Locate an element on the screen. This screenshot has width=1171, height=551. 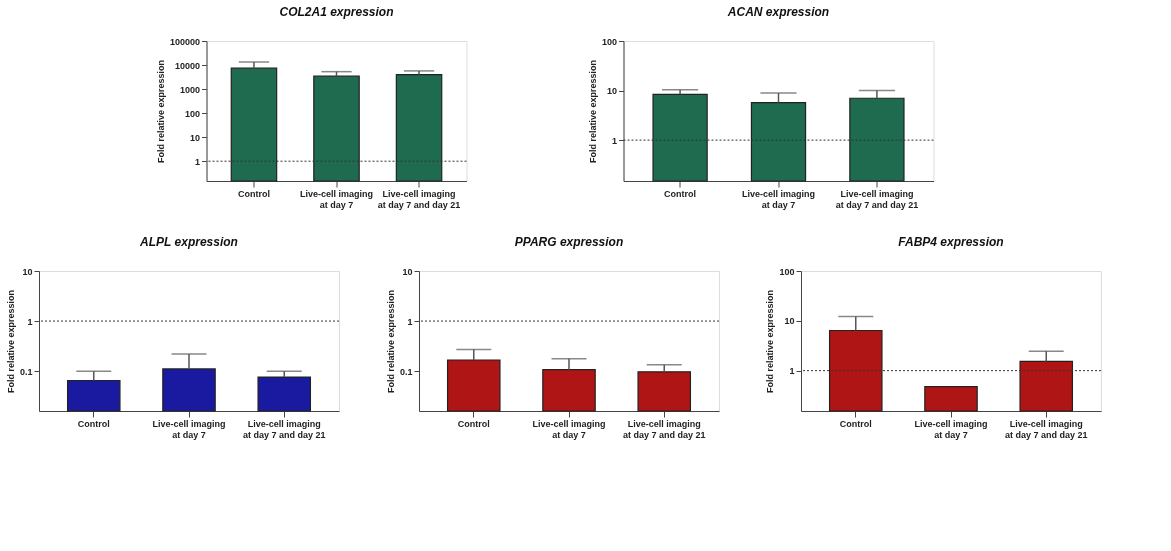
y-tick-label: 10000 is located at coordinates (187, 65).